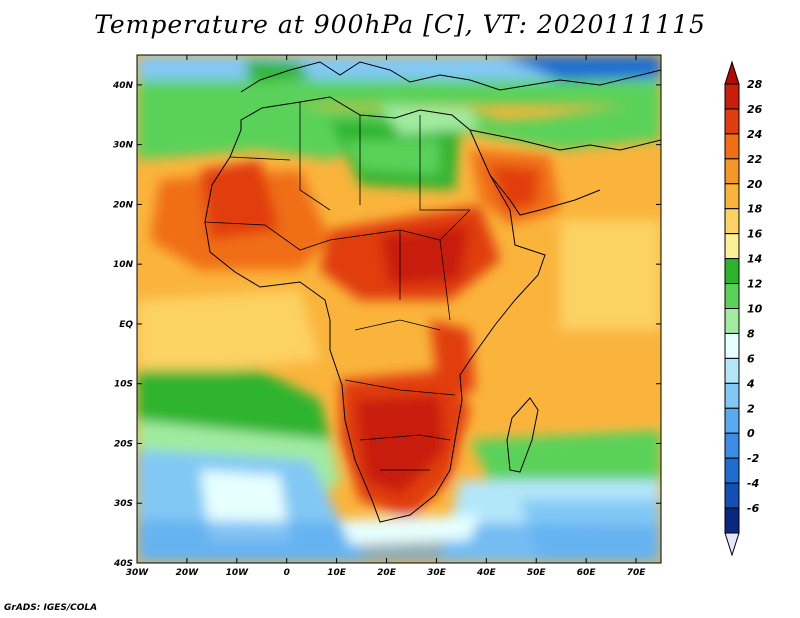 The height and width of the screenshot is (618, 800). Describe the element at coordinates (755, 309) in the screenshot. I see `colorbar-label: 10` at that location.